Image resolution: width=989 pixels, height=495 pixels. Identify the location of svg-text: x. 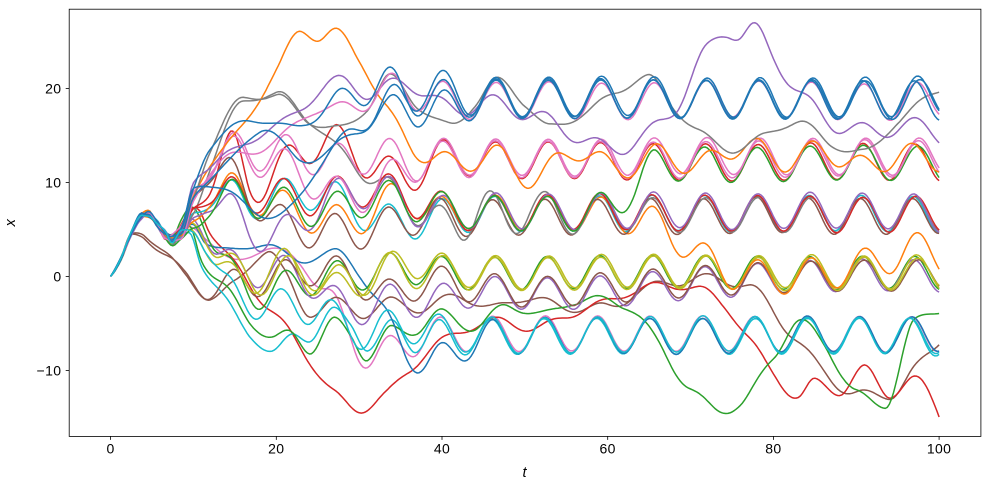
(11, 222).